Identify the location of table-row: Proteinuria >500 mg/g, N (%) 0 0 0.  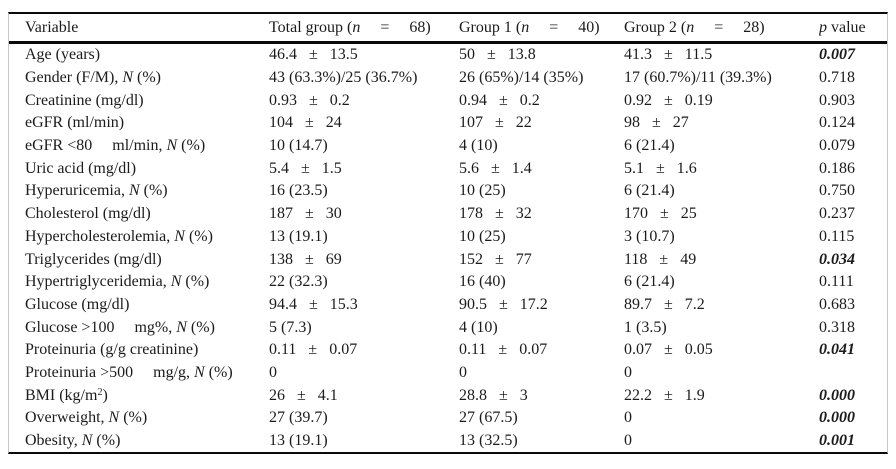
(448, 373).